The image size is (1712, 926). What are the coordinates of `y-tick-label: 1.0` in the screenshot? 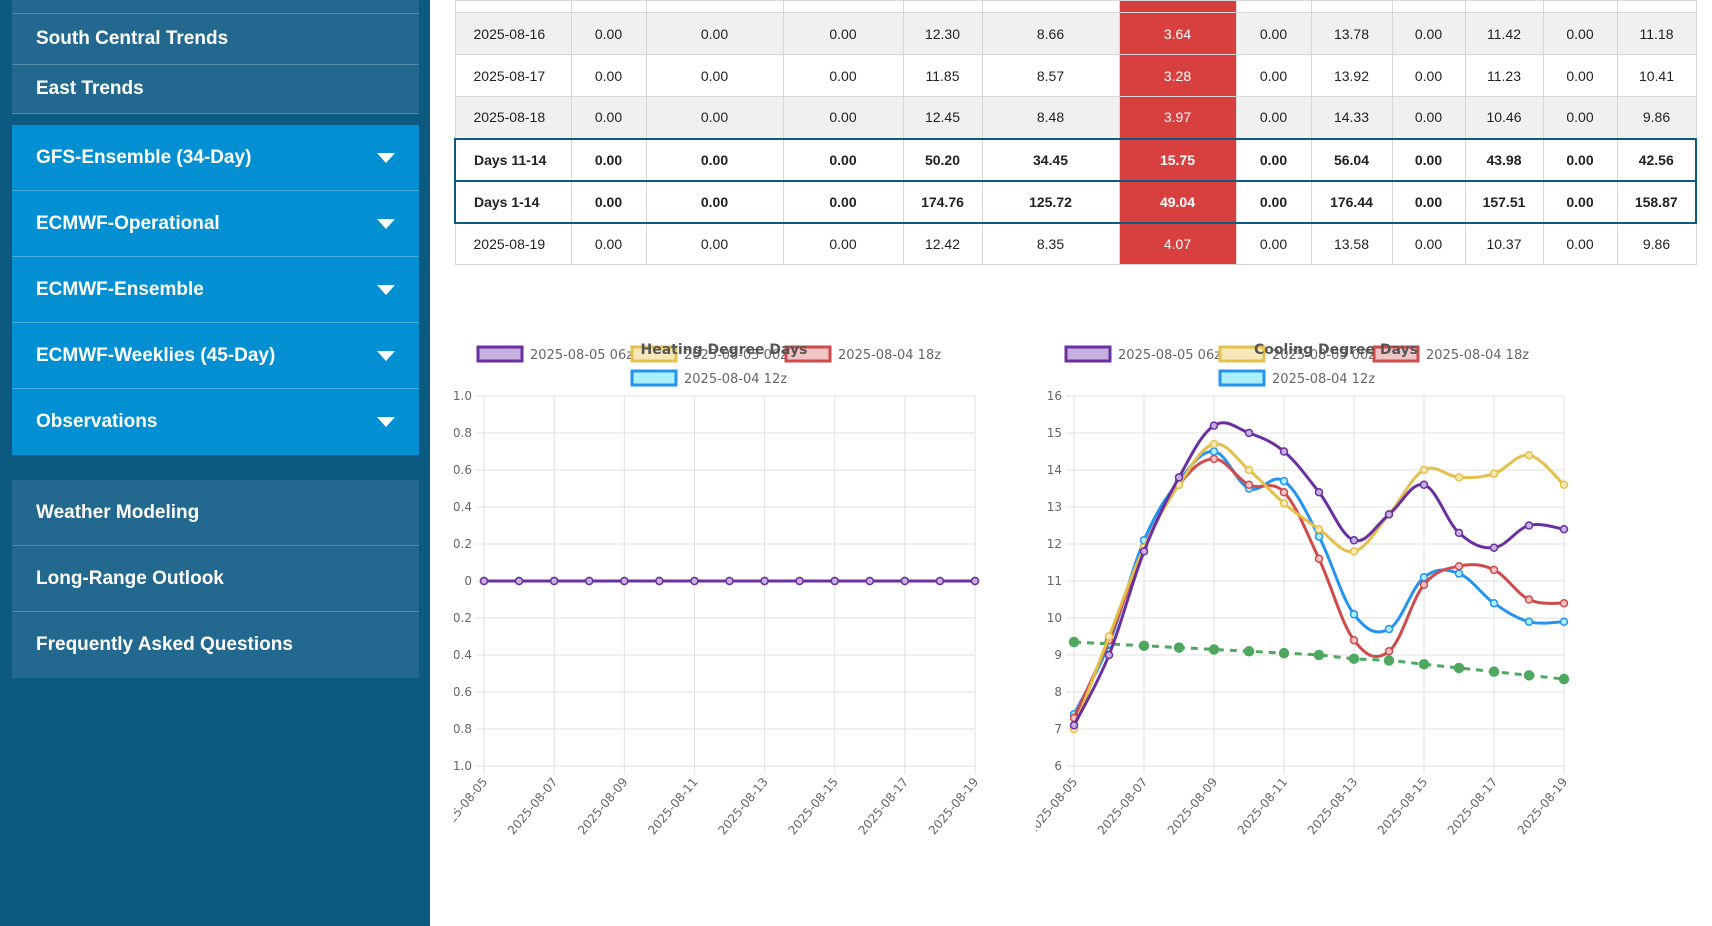 It's located at (463, 396).